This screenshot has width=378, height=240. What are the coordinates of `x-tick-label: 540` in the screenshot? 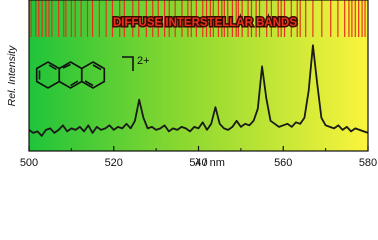 It's located at (198, 163).